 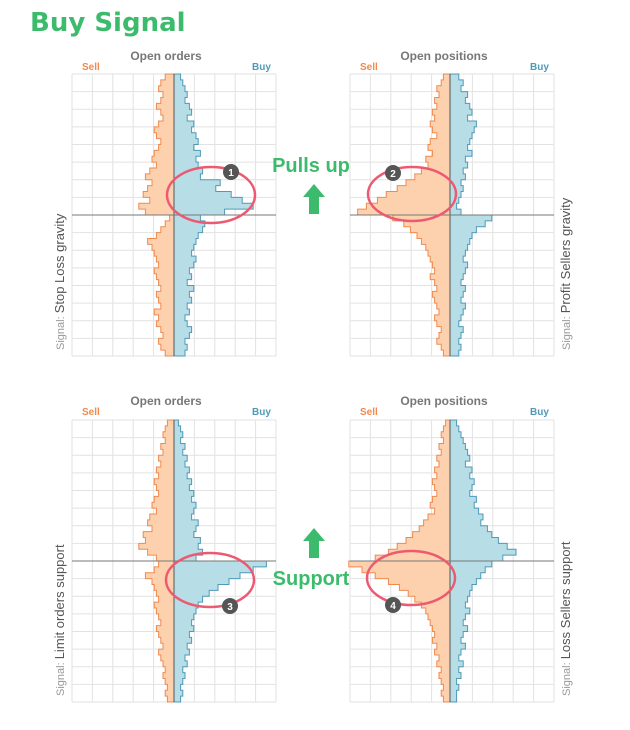 I want to click on badge-number-2: 2, so click(x=393, y=174).